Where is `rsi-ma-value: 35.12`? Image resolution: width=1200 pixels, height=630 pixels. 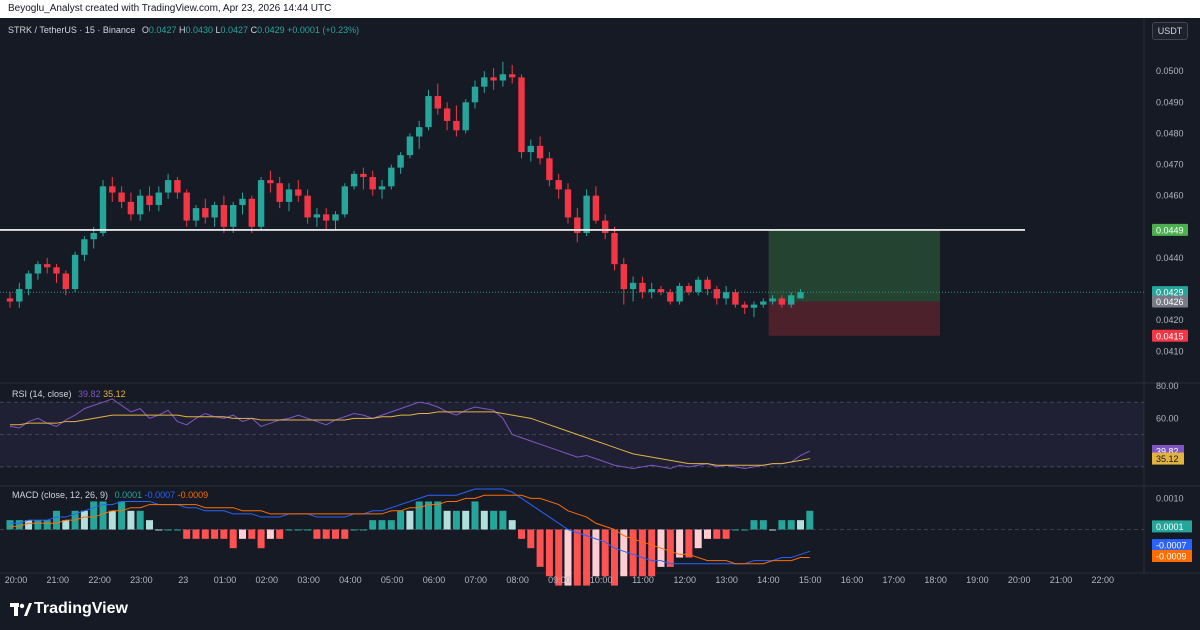 rsi-ma-value: 35.12 is located at coordinates (114, 394).